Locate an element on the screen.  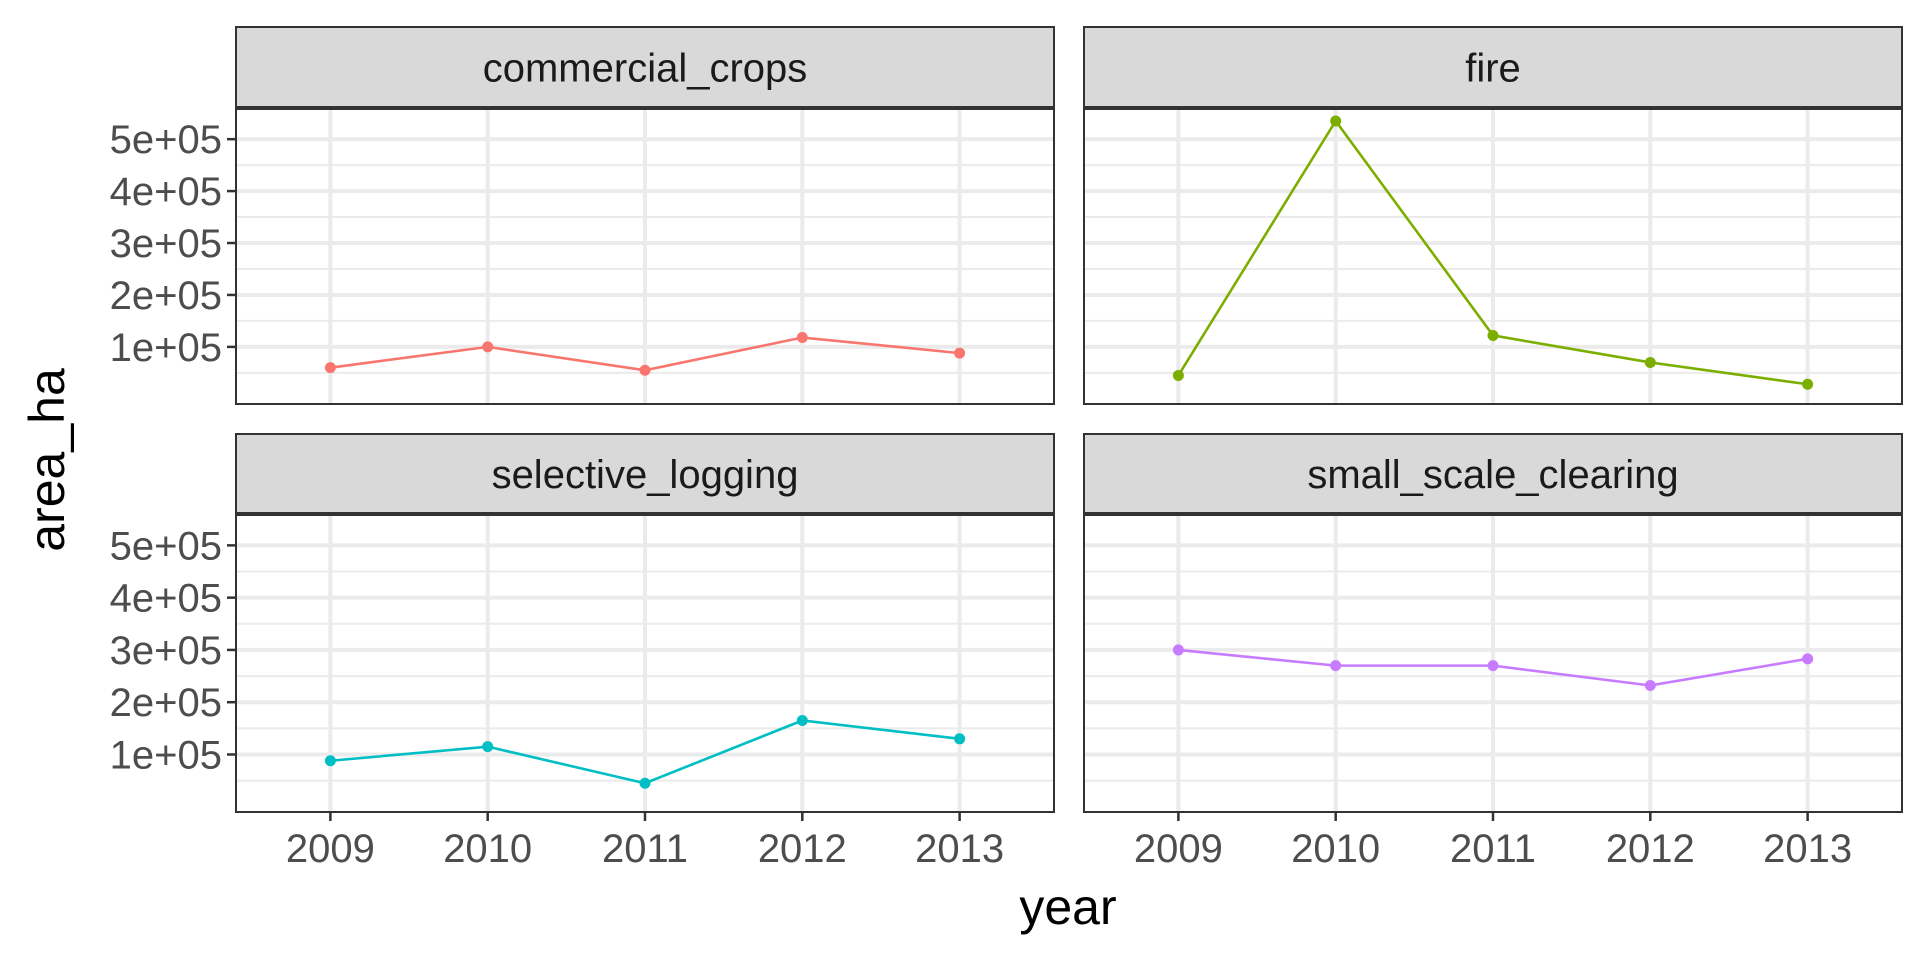
y-axis-title: area_ha is located at coordinates (47, 460).